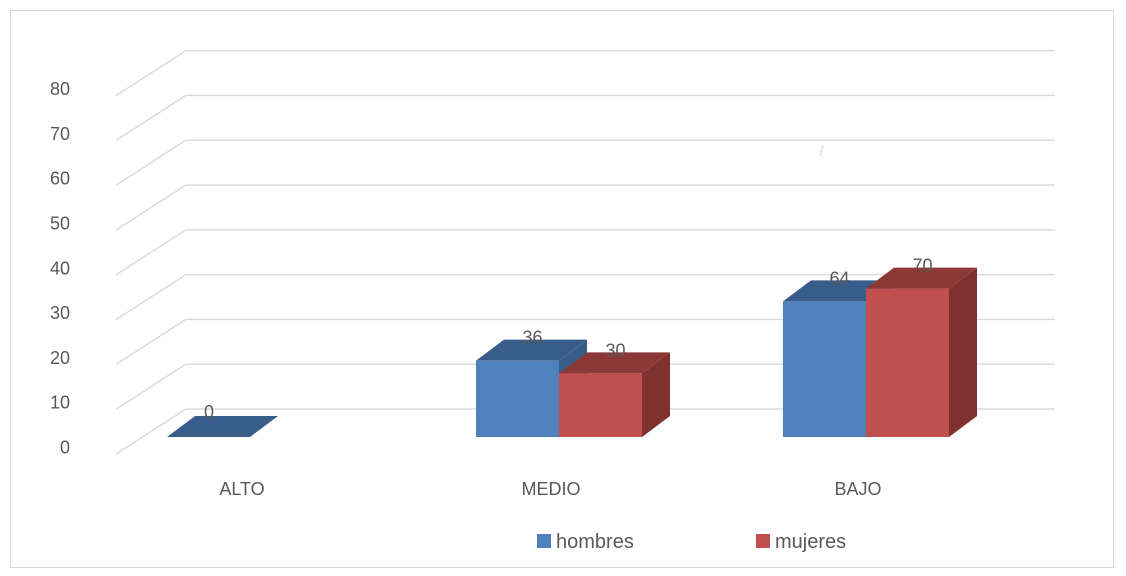  I want to click on bar-mujeres-bajo, so click(907, 362).